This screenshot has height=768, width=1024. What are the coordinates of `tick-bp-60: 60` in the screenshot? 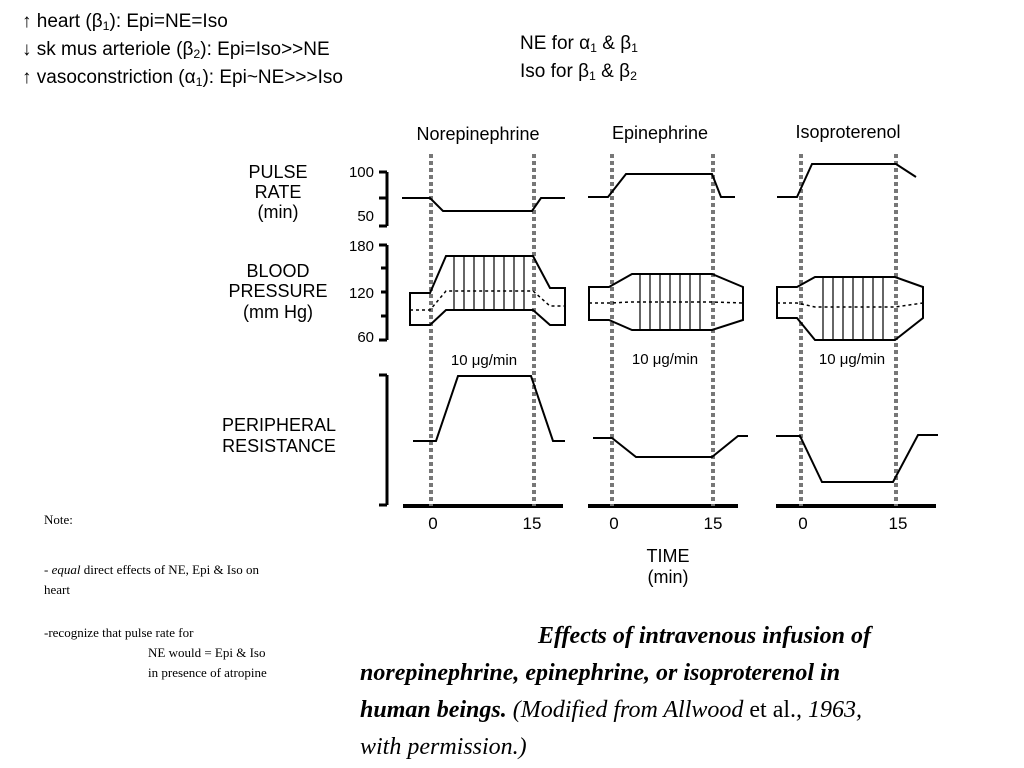 It's located at (365, 337).